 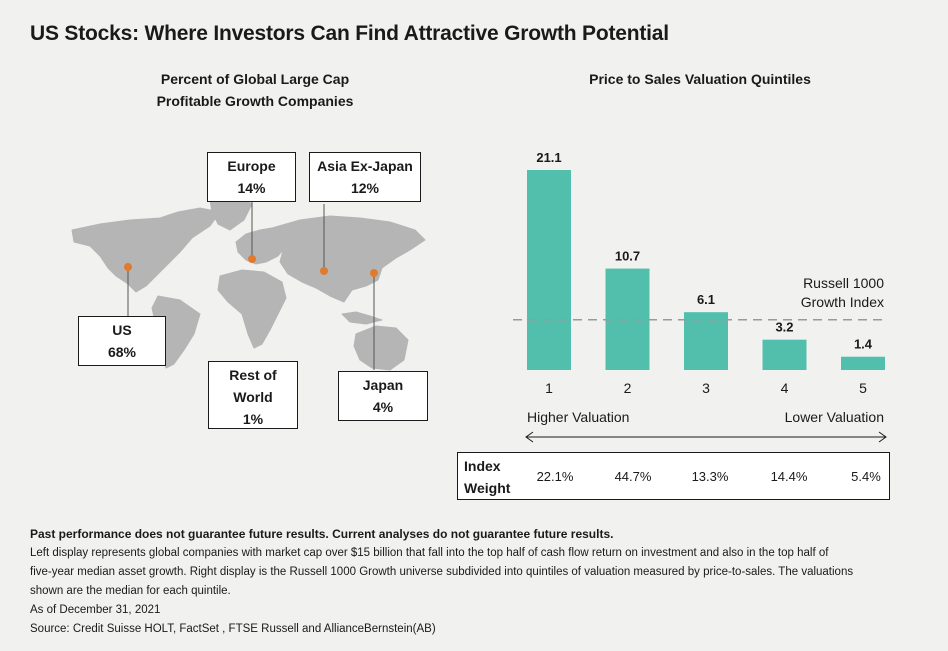 What do you see at coordinates (578, 417) in the screenshot?
I see `higher-valuation-label: Higher Valuation` at bounding box center [578, 417].